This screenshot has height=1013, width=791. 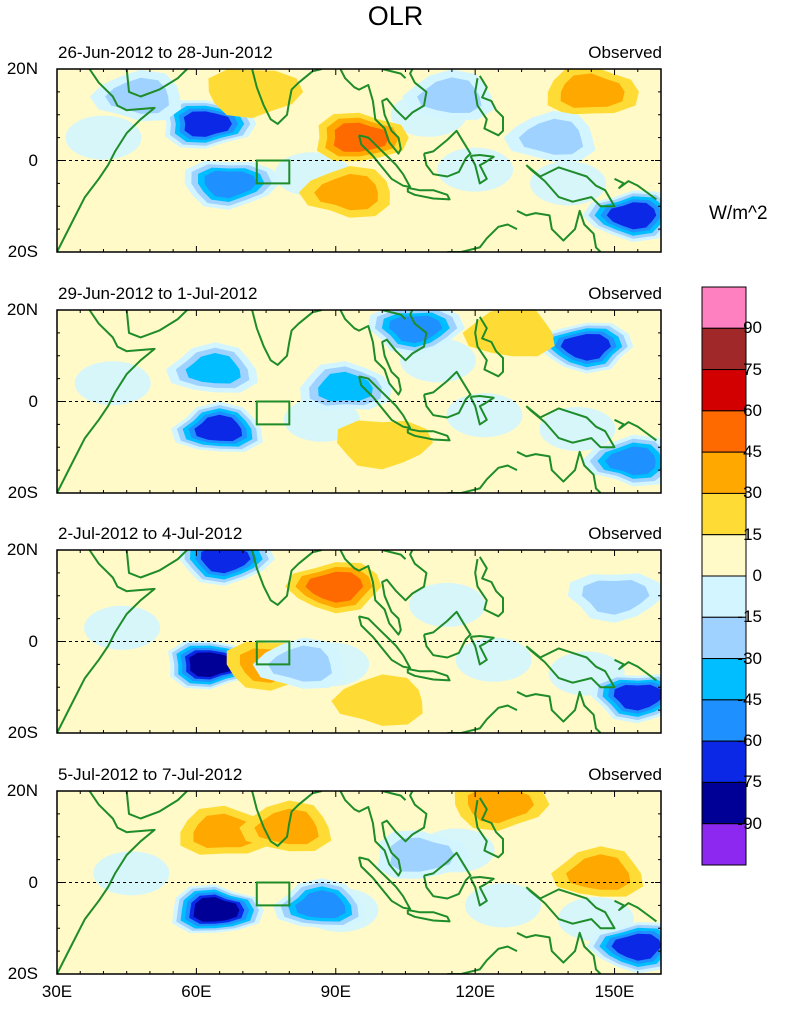 I want to click on colorbar-label: -30, so click(x=749, y=658).